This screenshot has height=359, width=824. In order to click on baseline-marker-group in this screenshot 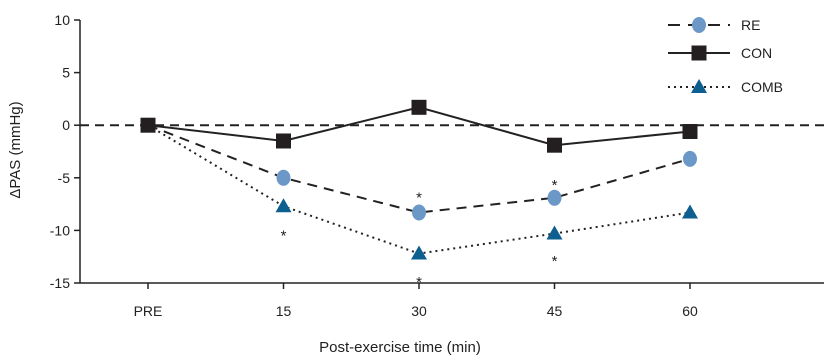, I will do `click(148, 125)`.